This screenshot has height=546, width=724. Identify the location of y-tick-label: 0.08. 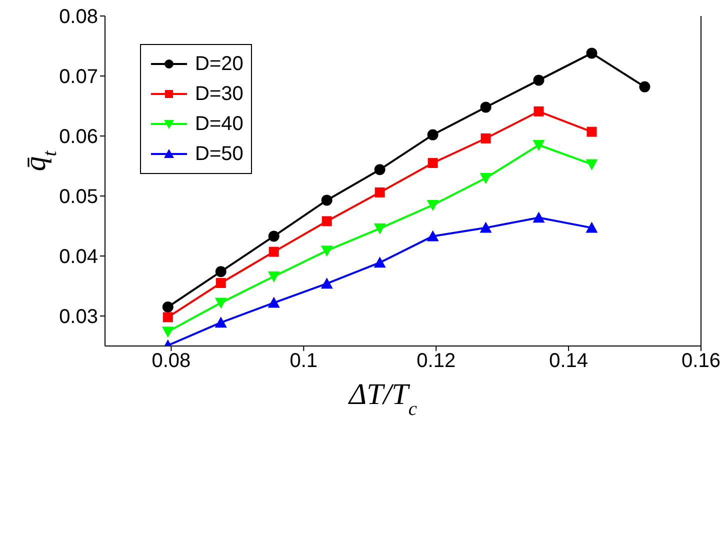
(78, 17).